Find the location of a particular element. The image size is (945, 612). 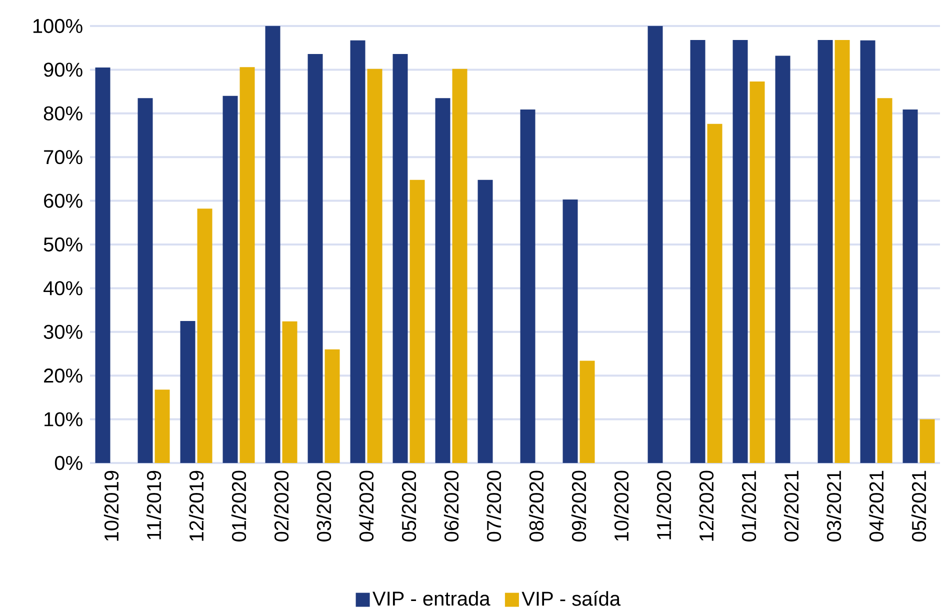

x-tick-label: 11/2020 is located at coordinates (664, 505).